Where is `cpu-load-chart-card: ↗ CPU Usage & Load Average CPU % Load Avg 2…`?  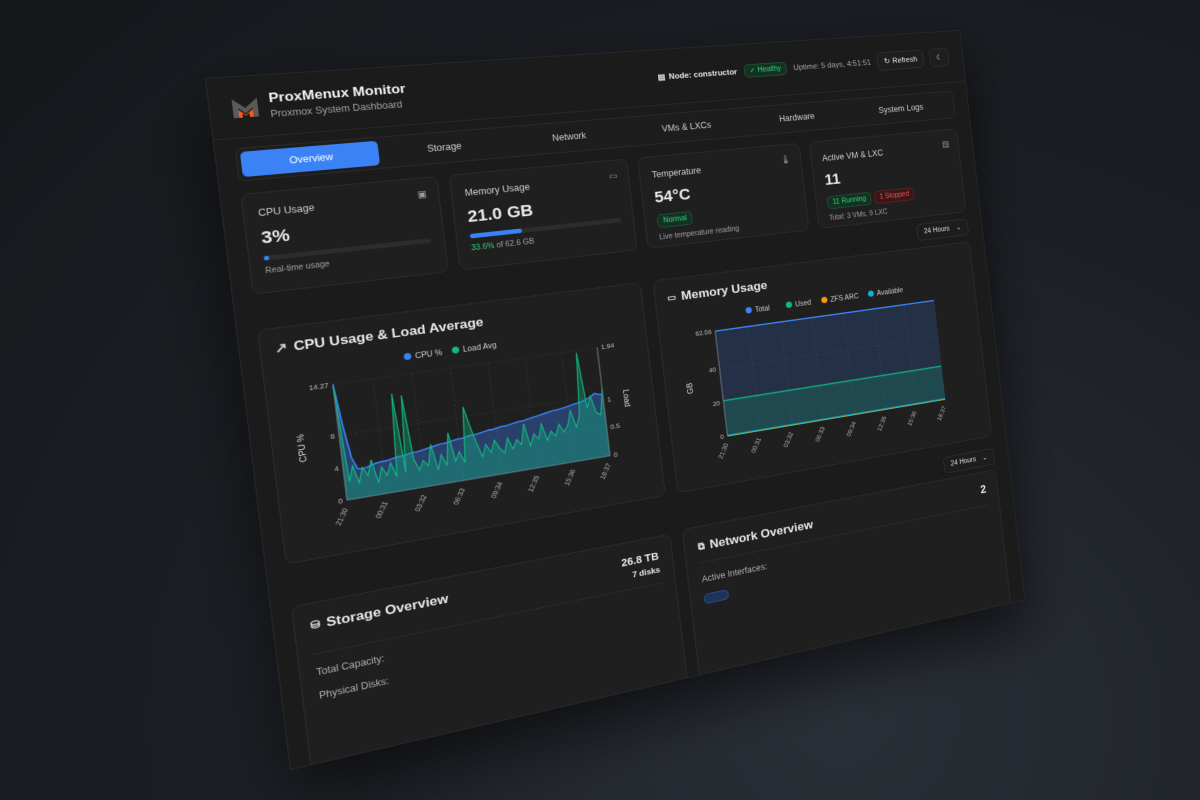
cpu-load-chart-card: ↗ CPU Usage & Load Average CPU % Load Avg 2… is located at coordinates (461, 423).